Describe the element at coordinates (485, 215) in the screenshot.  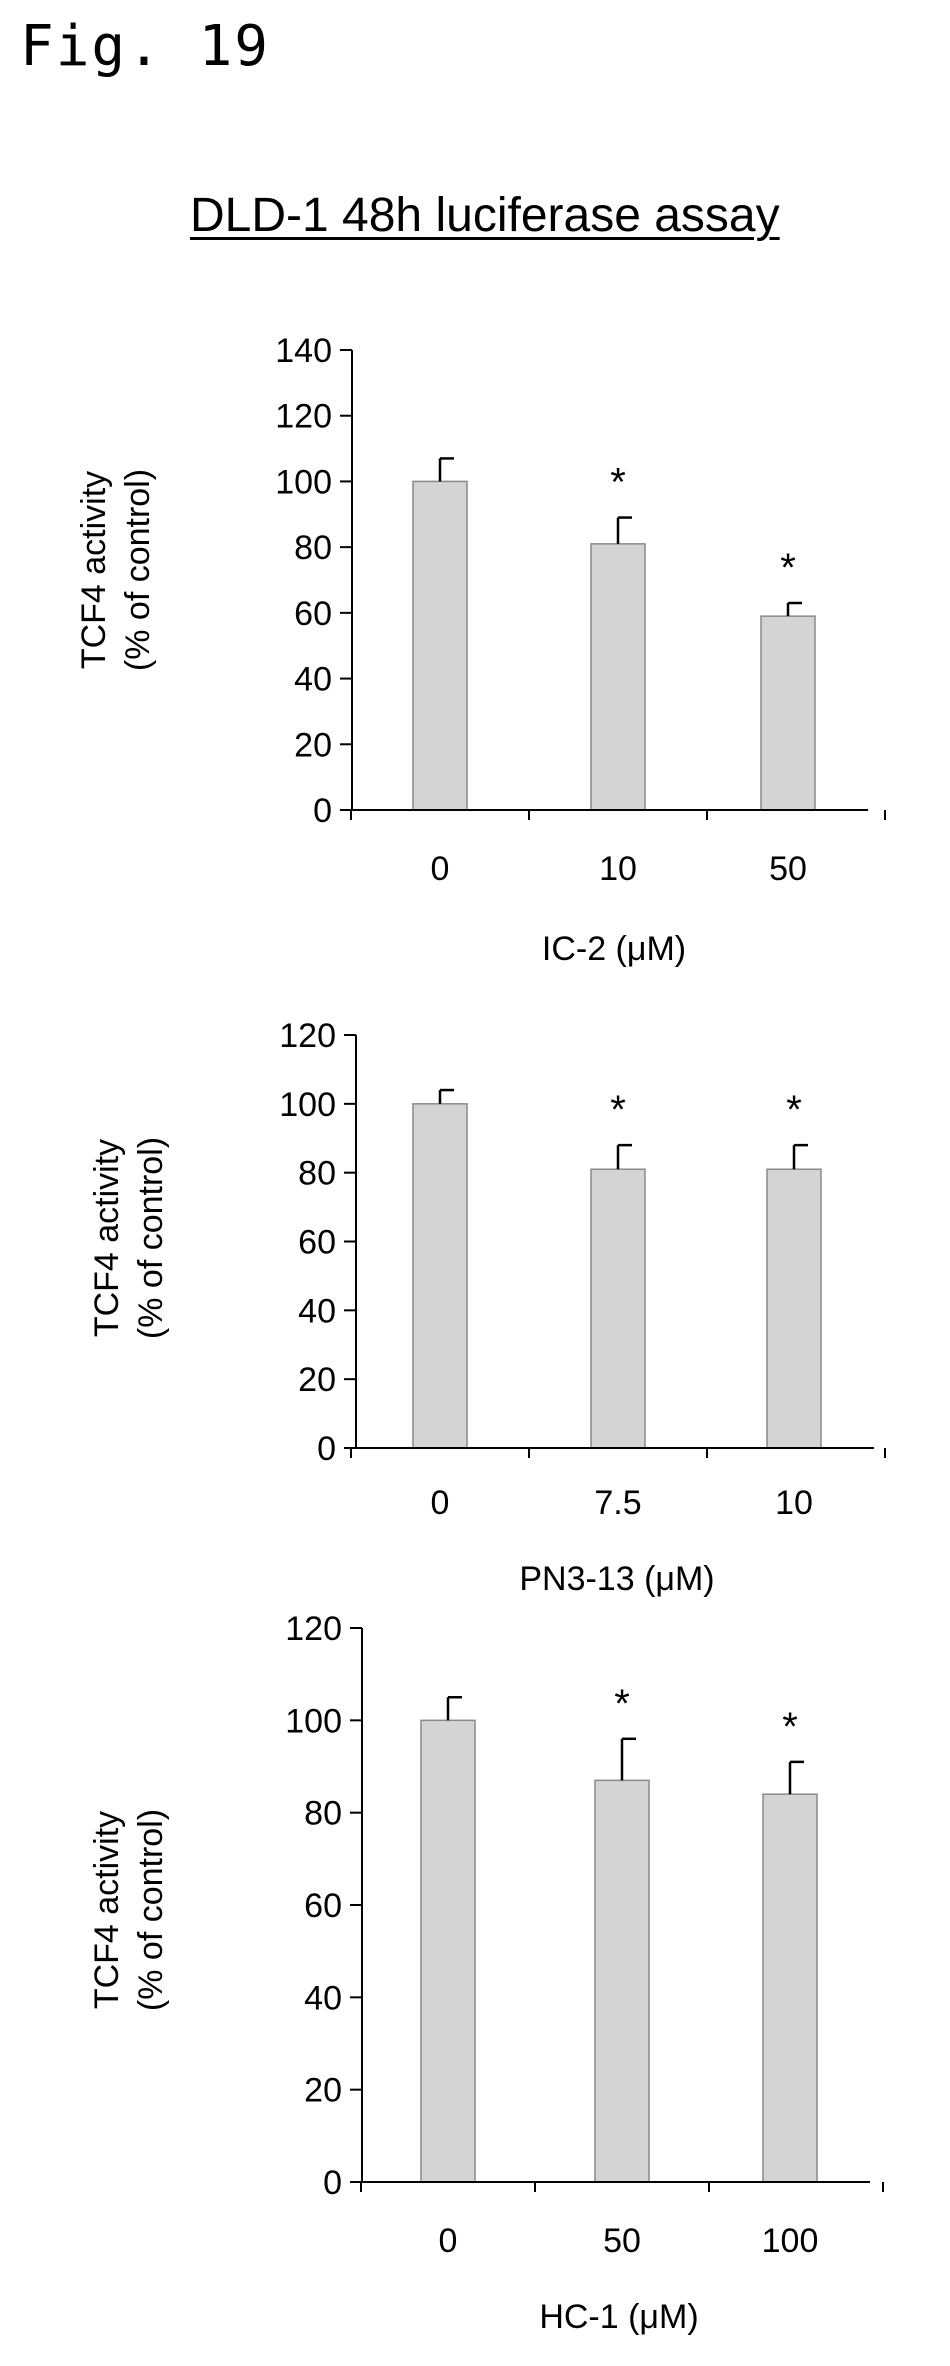
I see `figure-title: DLD-1 48h luciferase assay` at that location.